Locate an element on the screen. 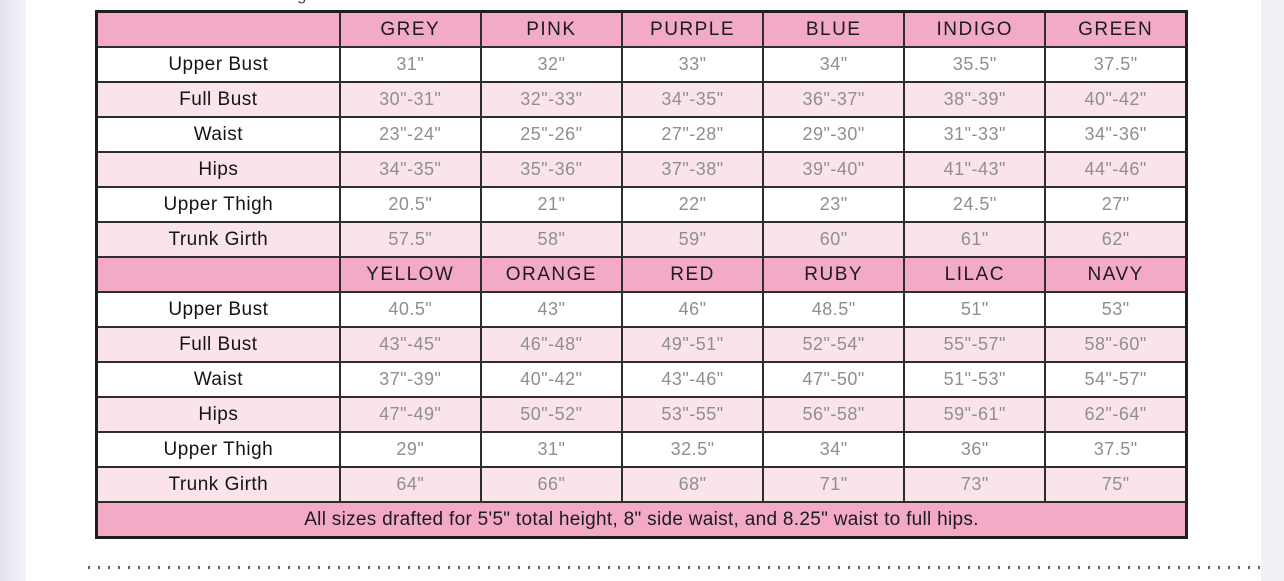 This screenshot has width=1284, height=581. measurement-value-cell: 29" is located at coordinates (410, 449).